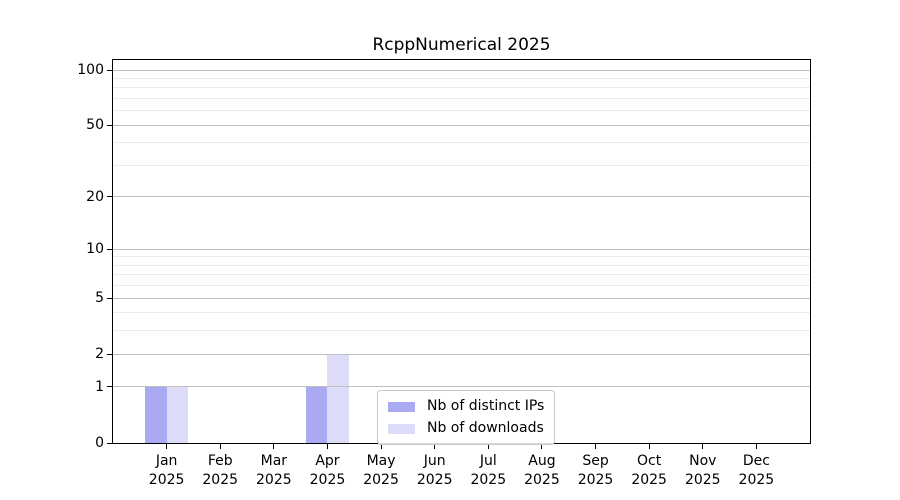  I want to click on y-tick-label: 50, so click(95, 125).